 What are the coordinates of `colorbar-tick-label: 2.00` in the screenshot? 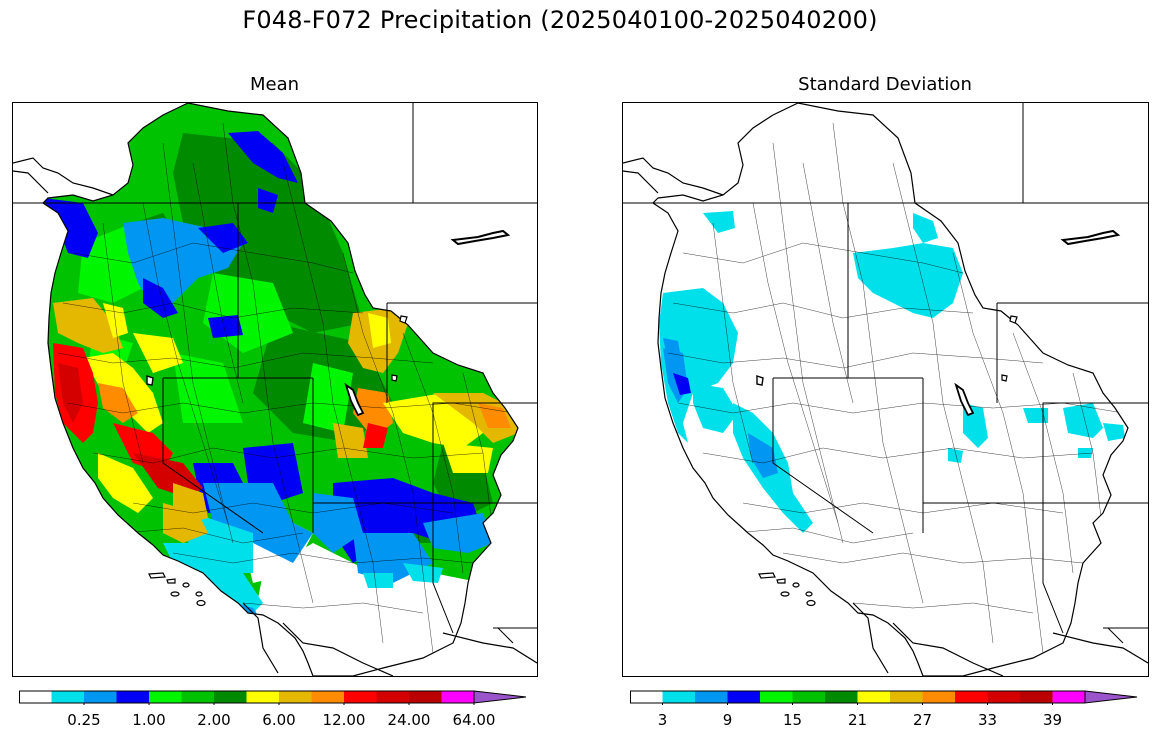 It's located at (214, 720).